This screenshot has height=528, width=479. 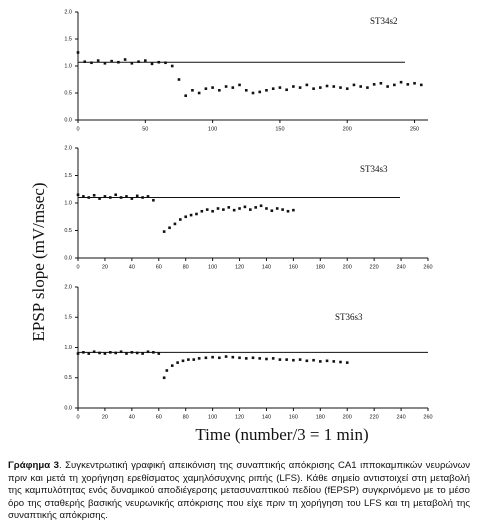 I want to click on y-axis-label: EPSP slope (mV/msec), so click(x=38, y=262).